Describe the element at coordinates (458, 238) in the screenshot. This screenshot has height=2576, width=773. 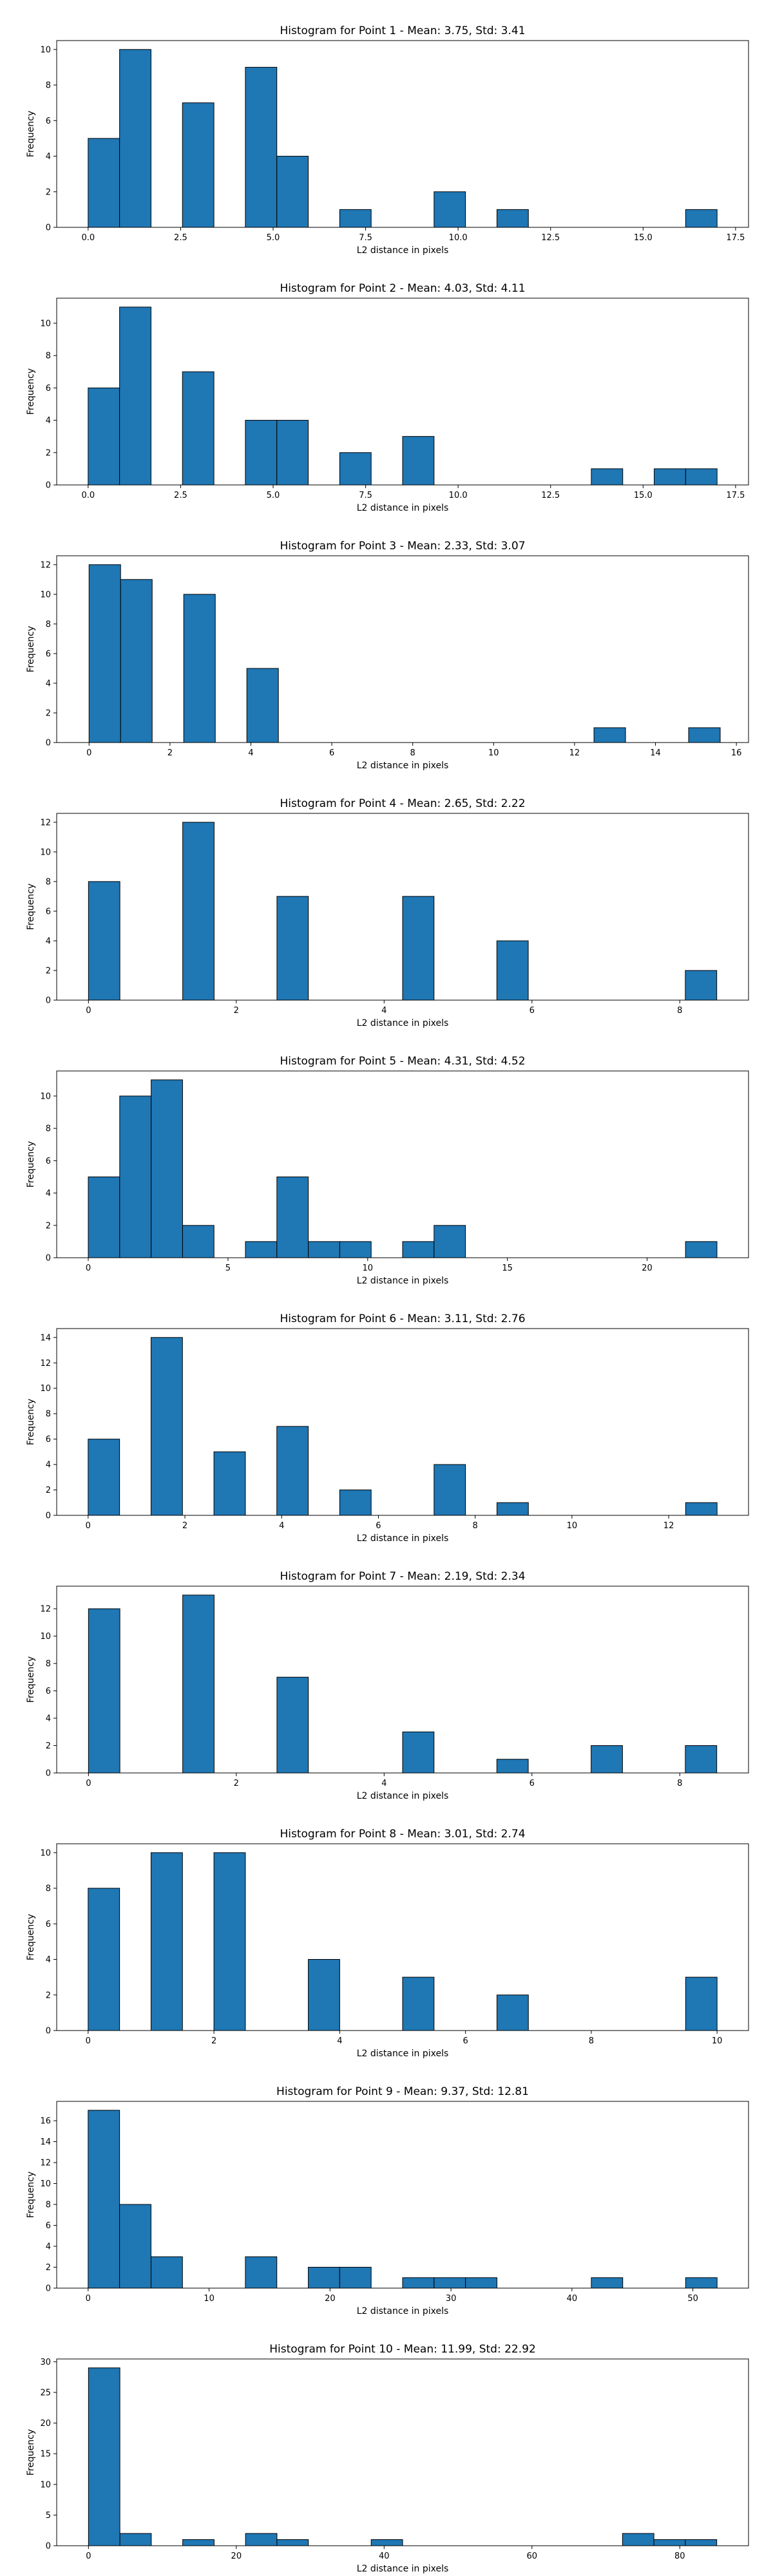
I see `x-tick-label: 10.0` at that location.